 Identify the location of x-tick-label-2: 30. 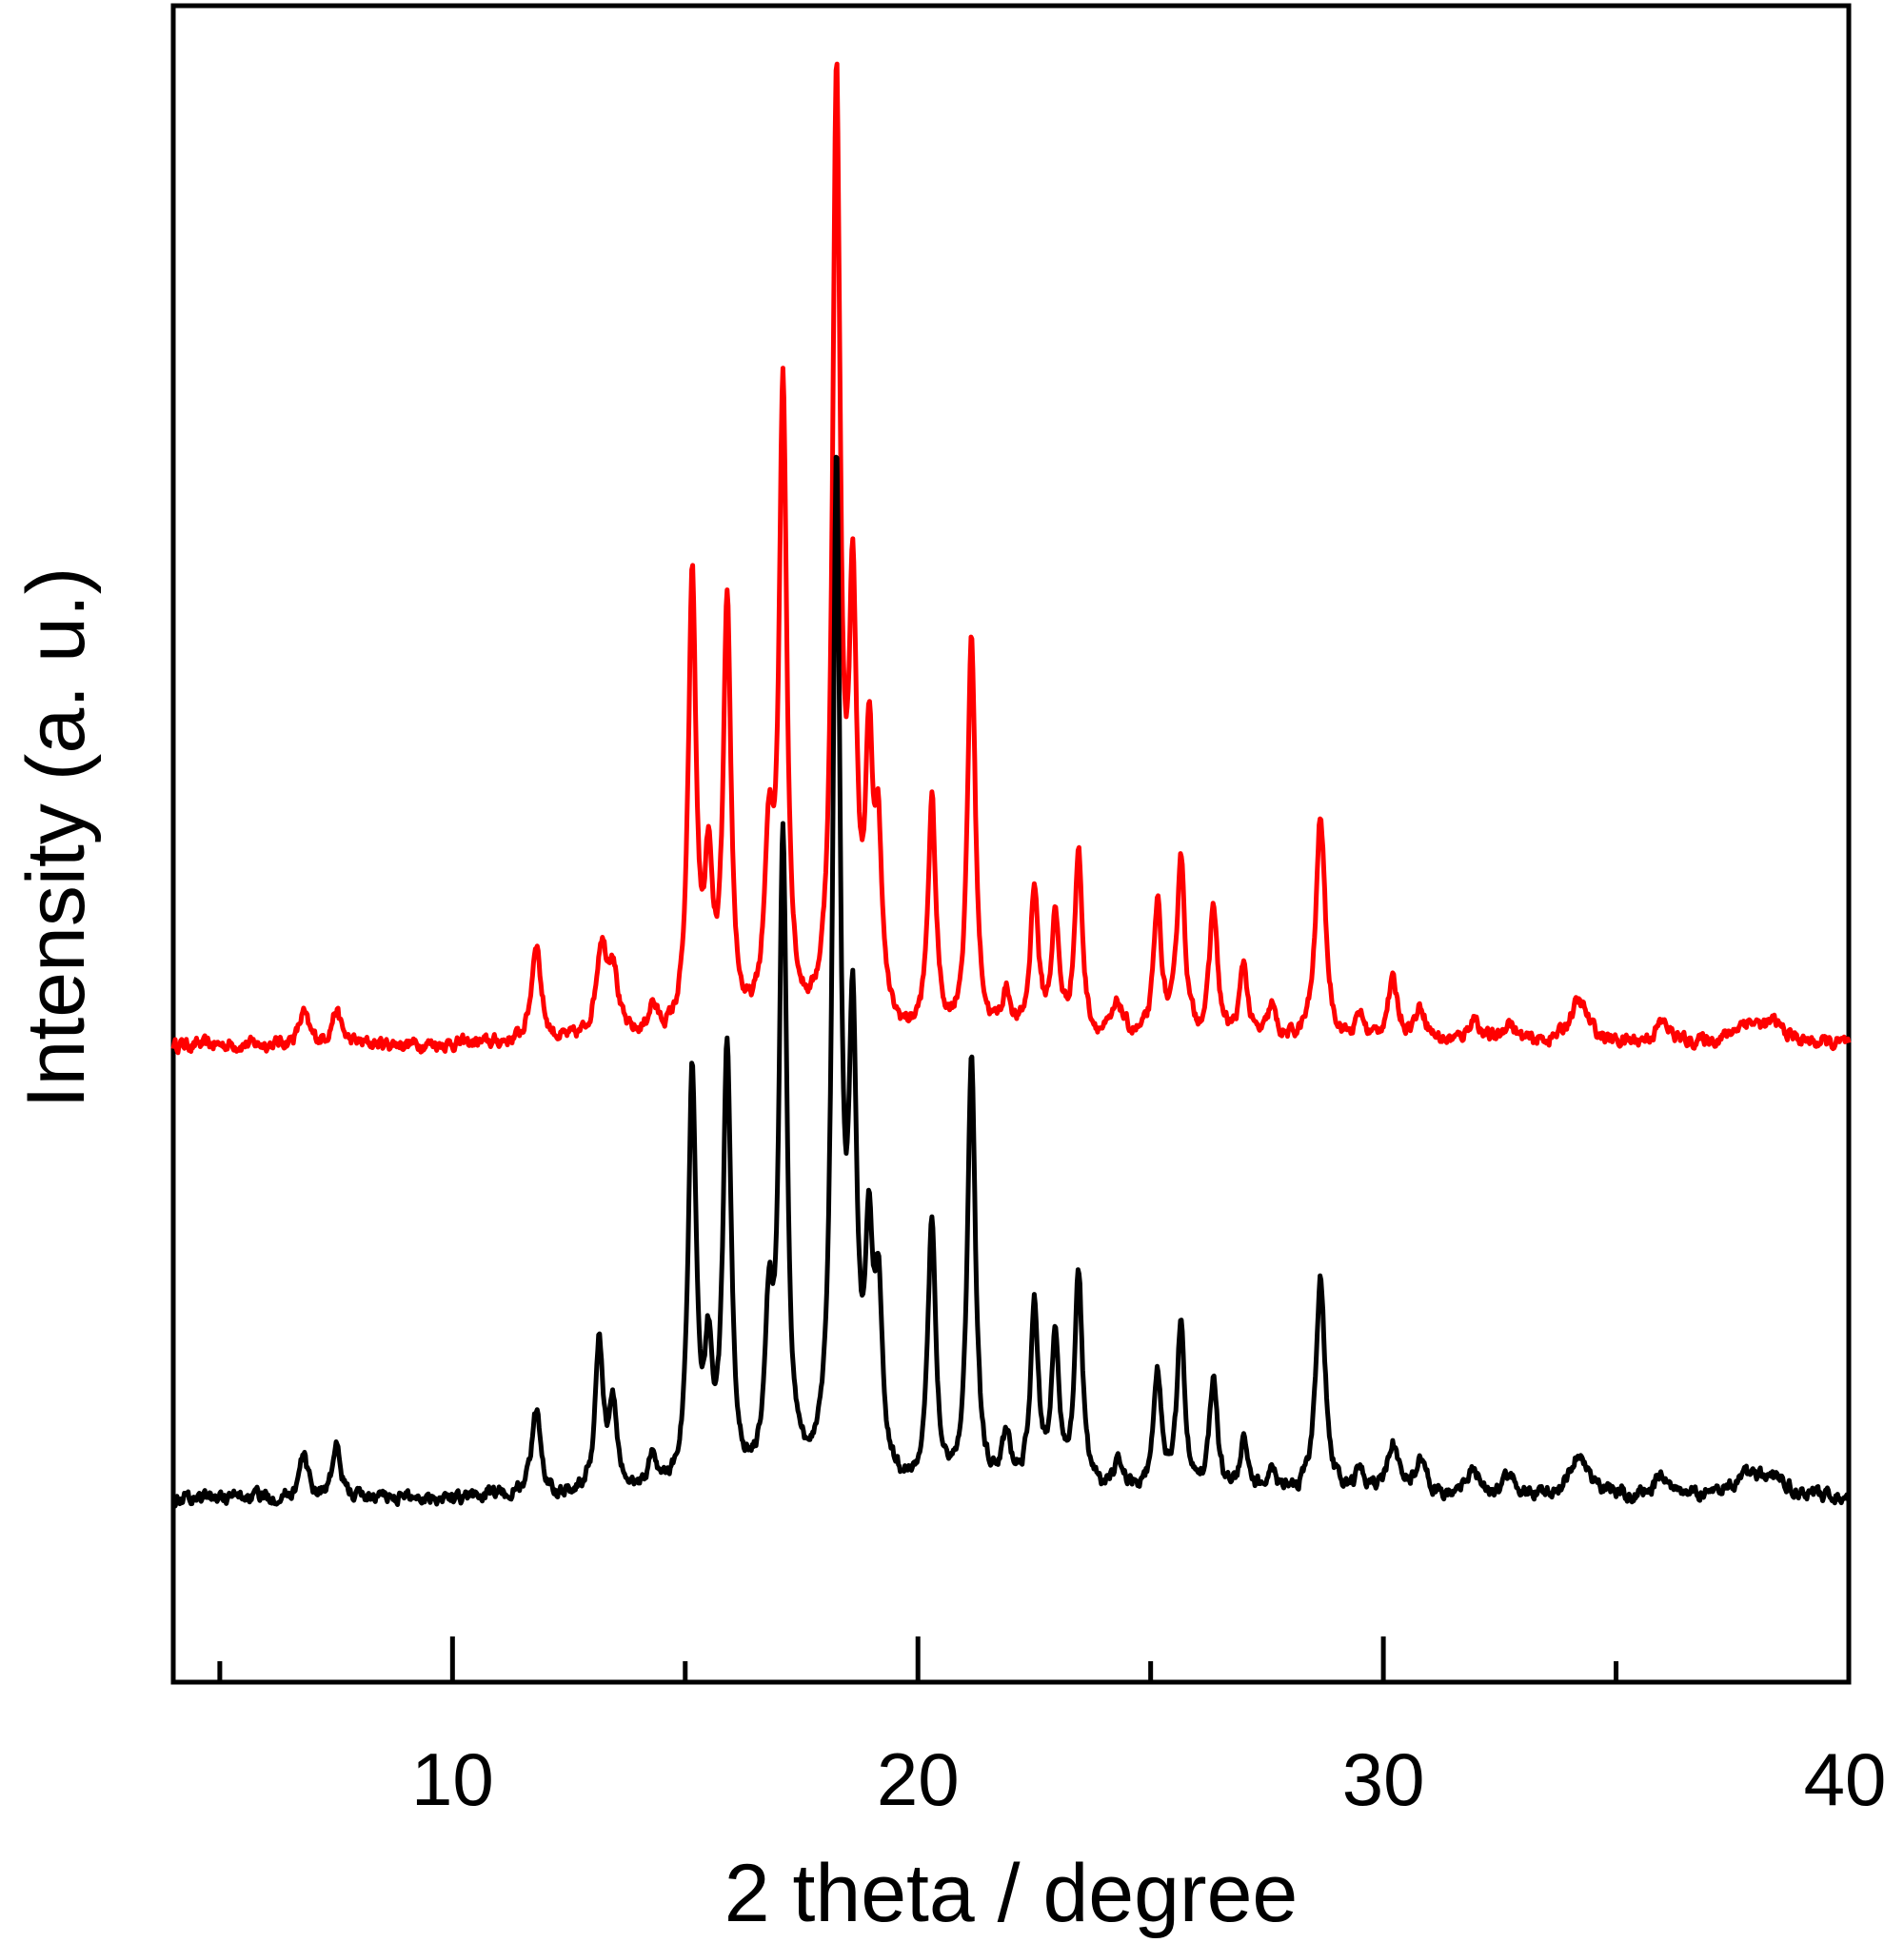
(1383, 1779).